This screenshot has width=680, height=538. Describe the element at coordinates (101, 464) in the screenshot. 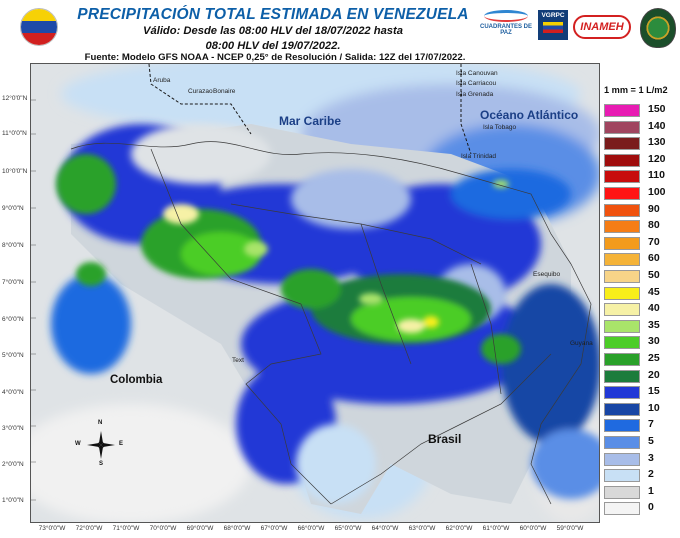

I see `compass-s: S` at that location.